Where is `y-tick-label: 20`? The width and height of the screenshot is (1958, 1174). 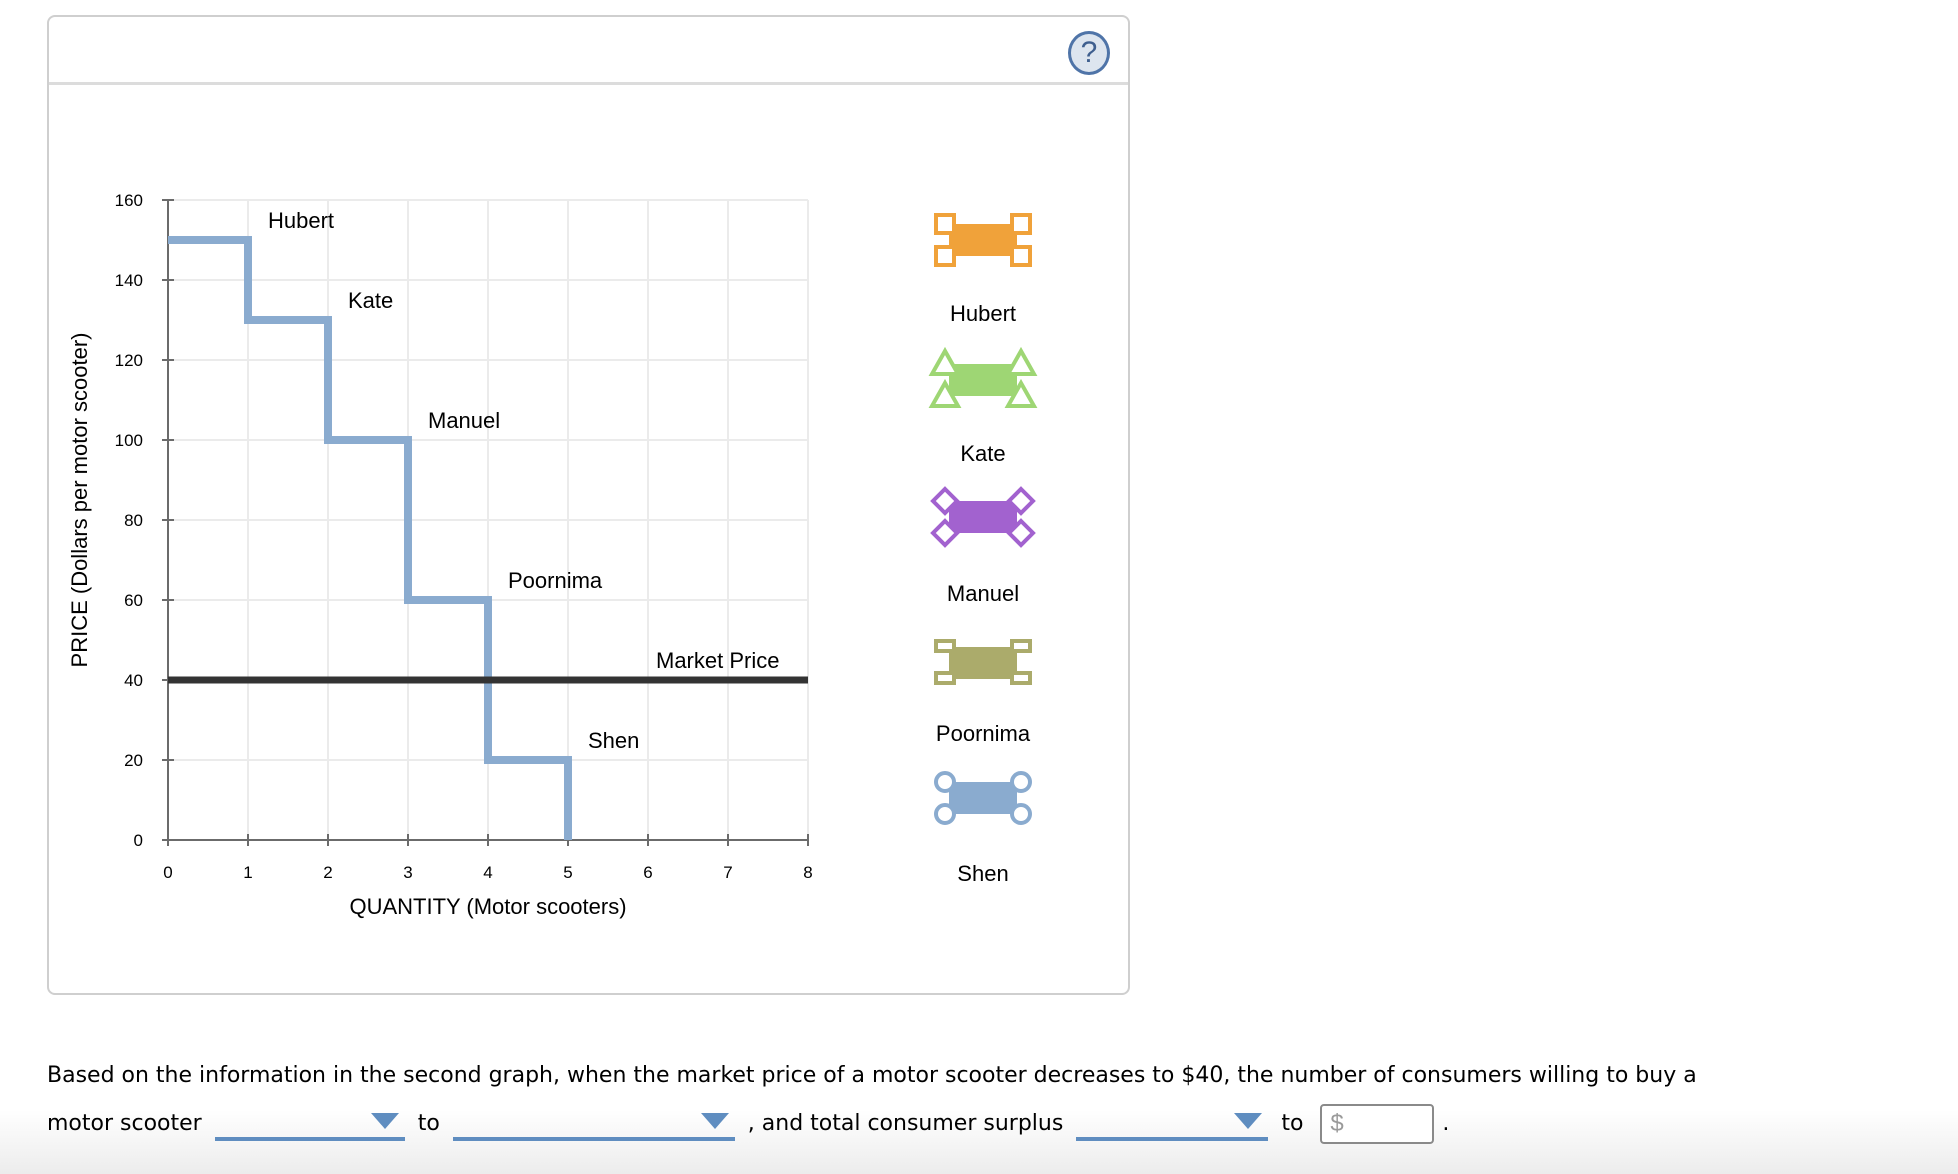 y-tick-label: 20 is located at coordinates (133, 760).